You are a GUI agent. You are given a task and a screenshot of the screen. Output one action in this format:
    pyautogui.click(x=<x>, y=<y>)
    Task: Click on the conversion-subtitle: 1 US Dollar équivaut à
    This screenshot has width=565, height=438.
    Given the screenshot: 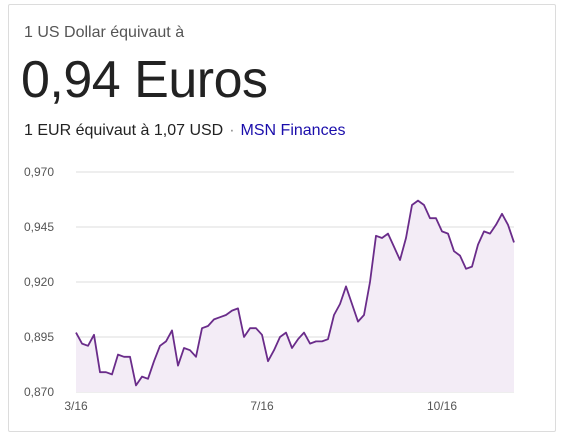 What is the action you would take?
    pyautogui.click(x=104, y=32)
    